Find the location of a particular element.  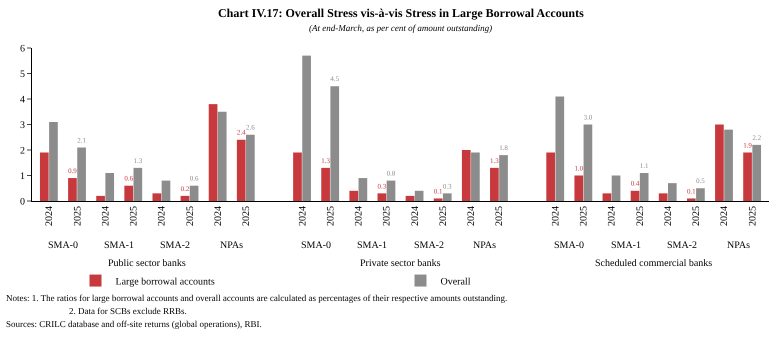

y-tick-label: 2 is located at coordinates (22, 151).